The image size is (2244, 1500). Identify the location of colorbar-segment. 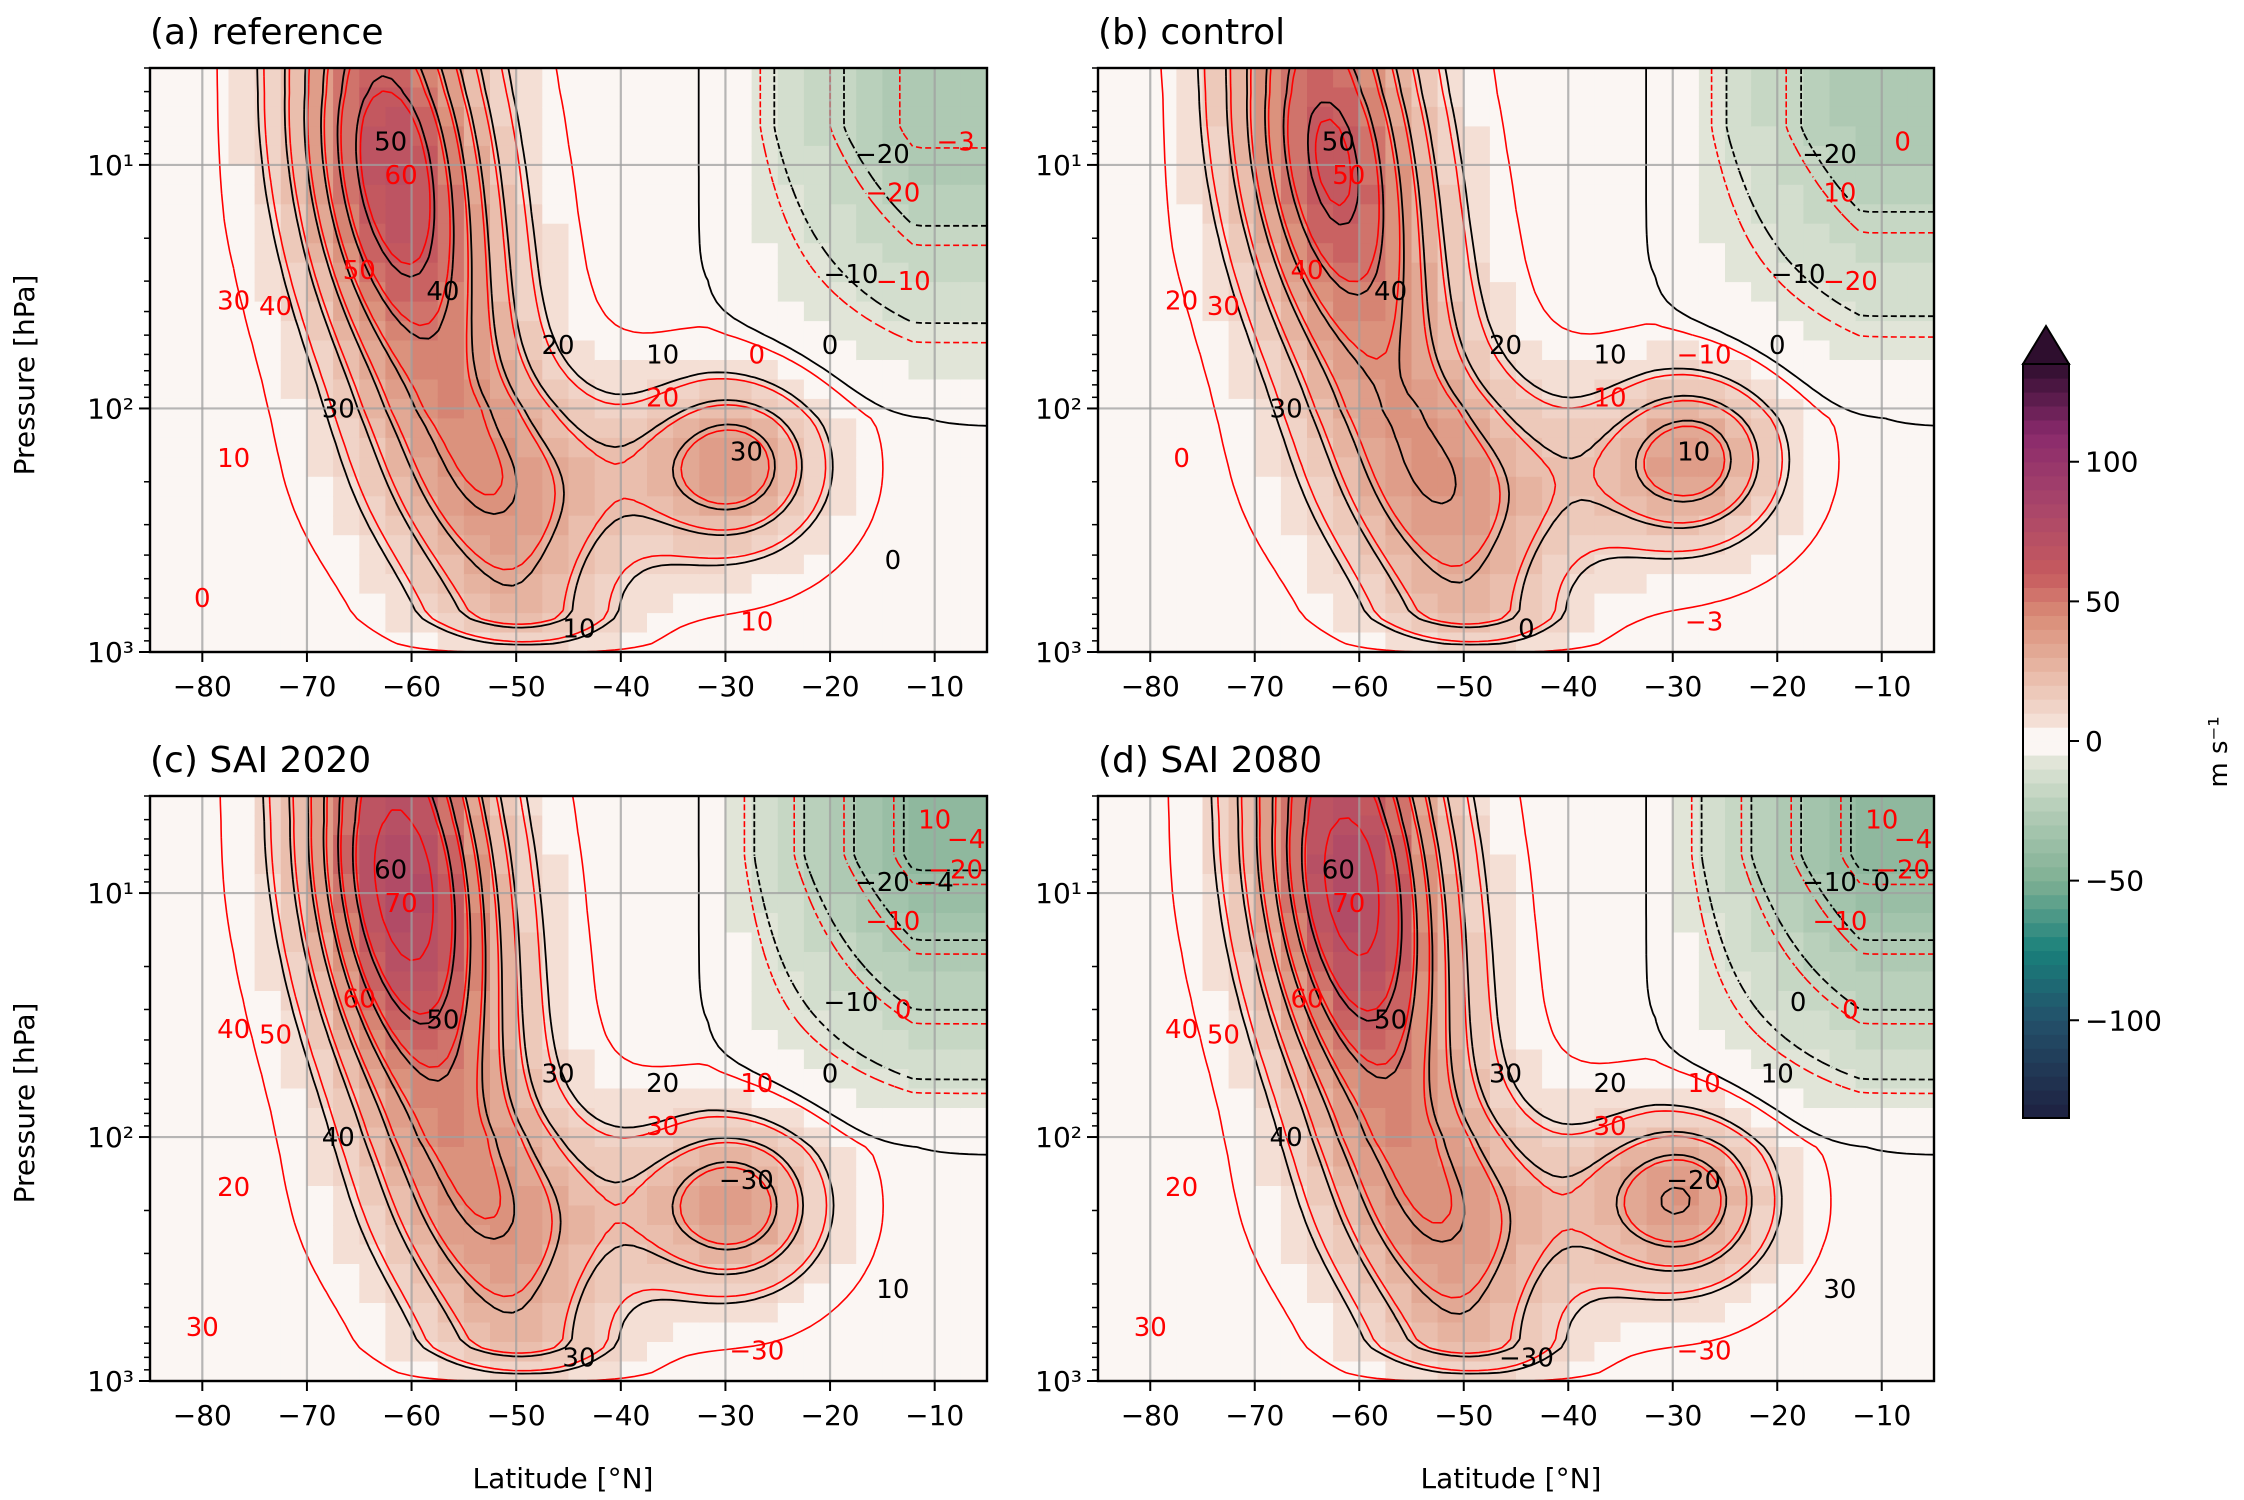
(2046, 1069).